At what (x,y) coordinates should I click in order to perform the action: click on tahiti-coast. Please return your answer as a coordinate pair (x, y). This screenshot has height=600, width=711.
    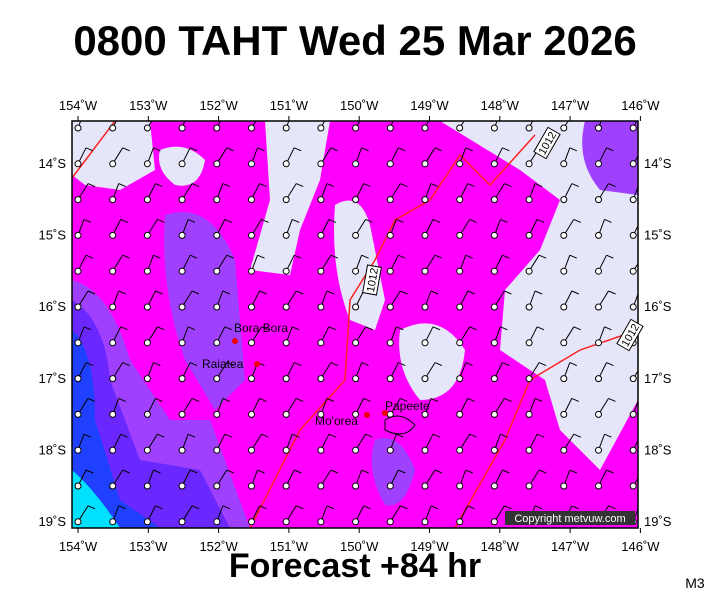
    Looking at the image, I should click on (400, 425).